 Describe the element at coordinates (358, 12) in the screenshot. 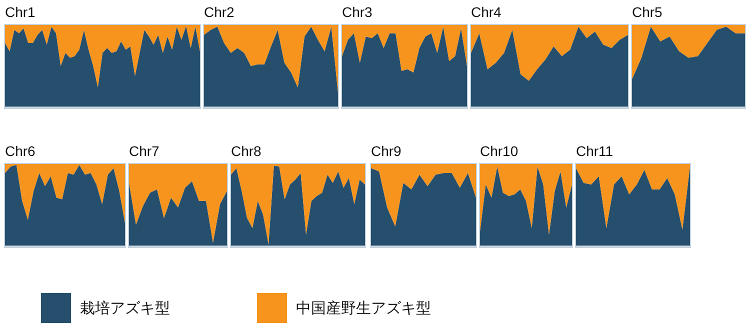

I see `chart-title: Chr3` at that location.